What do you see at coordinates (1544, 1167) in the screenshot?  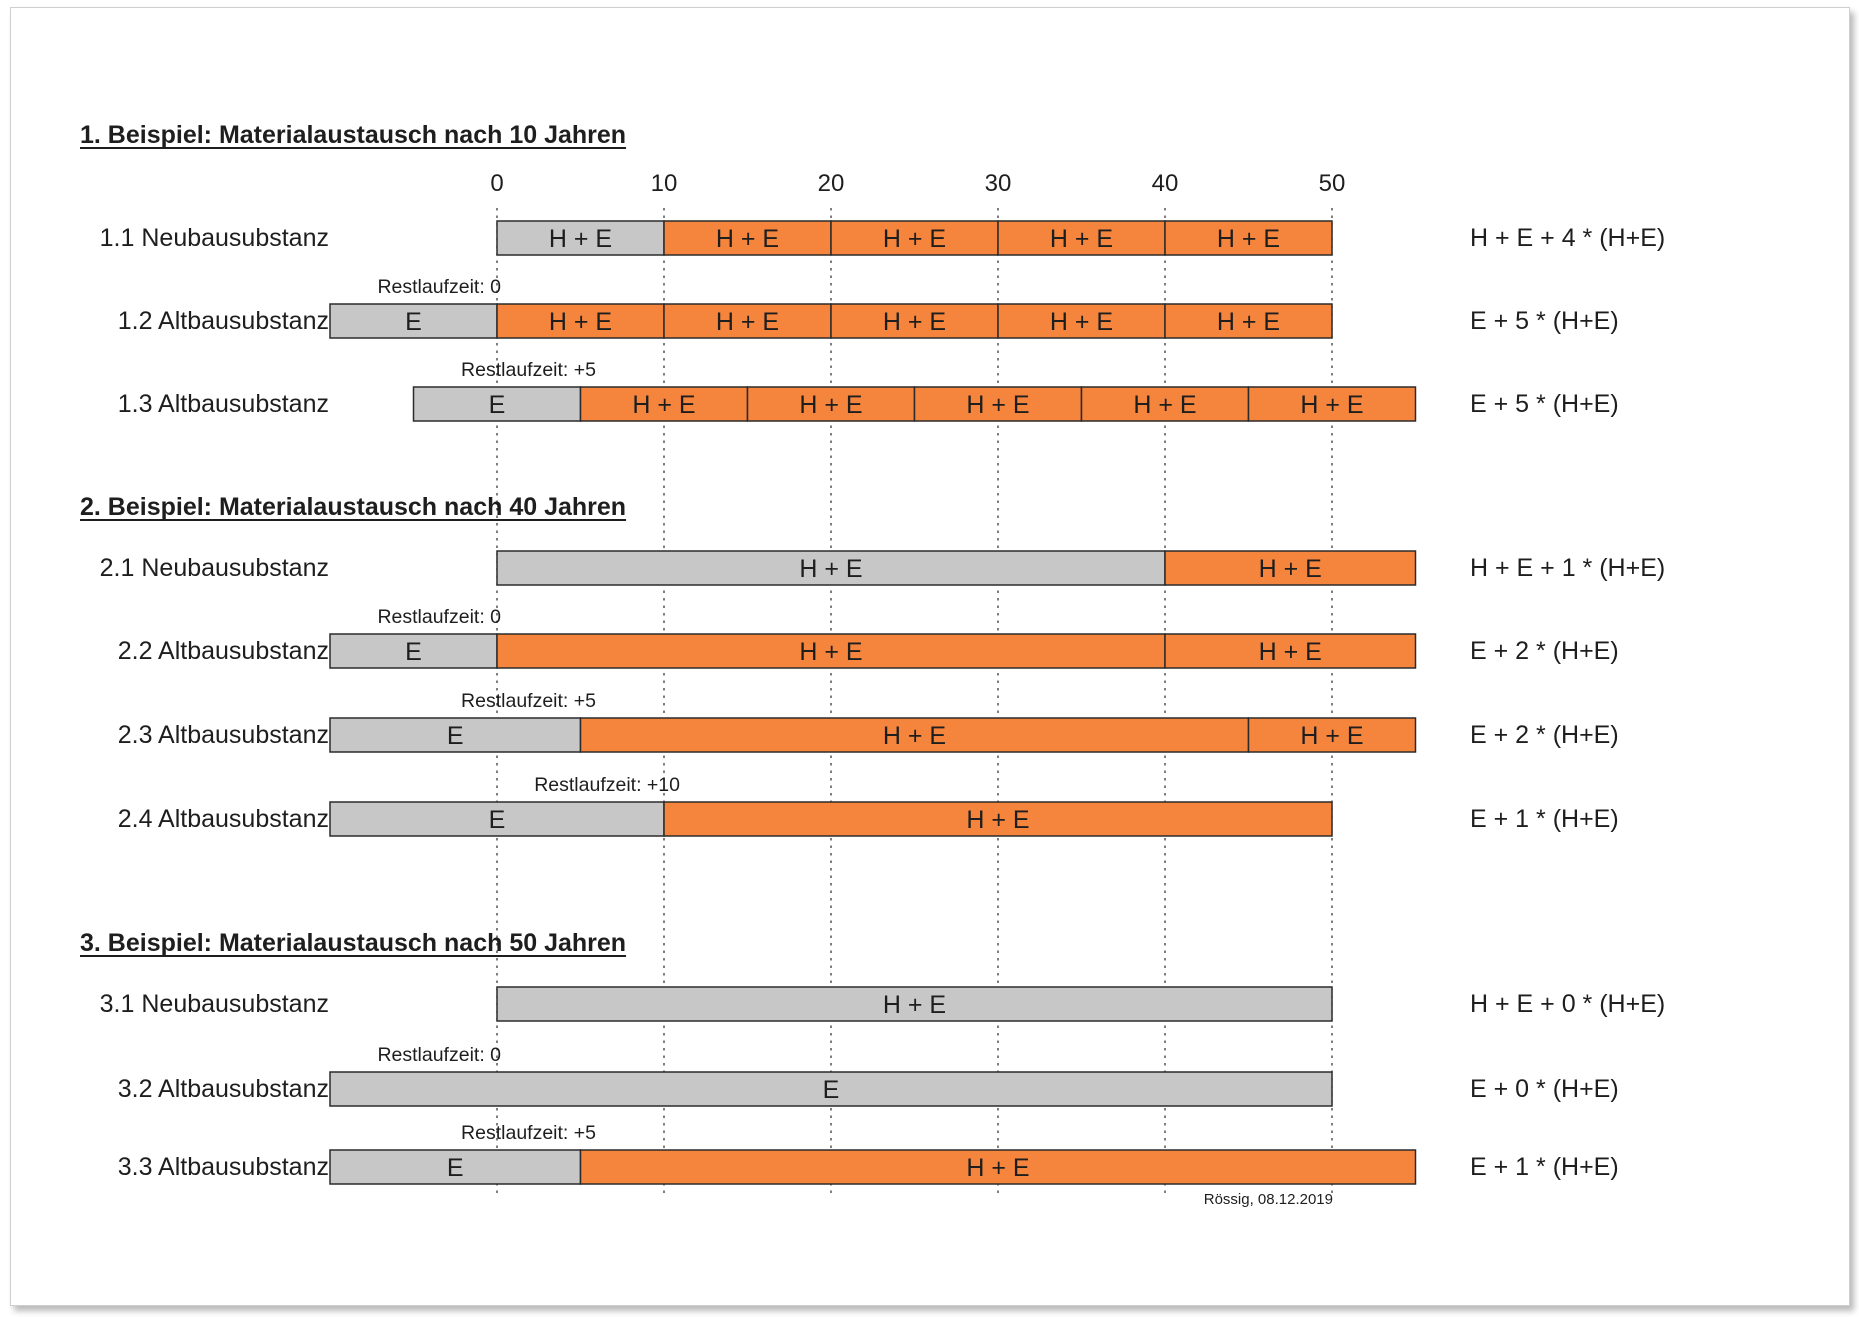 I see `row-formula: E + 1 * (H+E)` at bounding box center [1544, 1167].